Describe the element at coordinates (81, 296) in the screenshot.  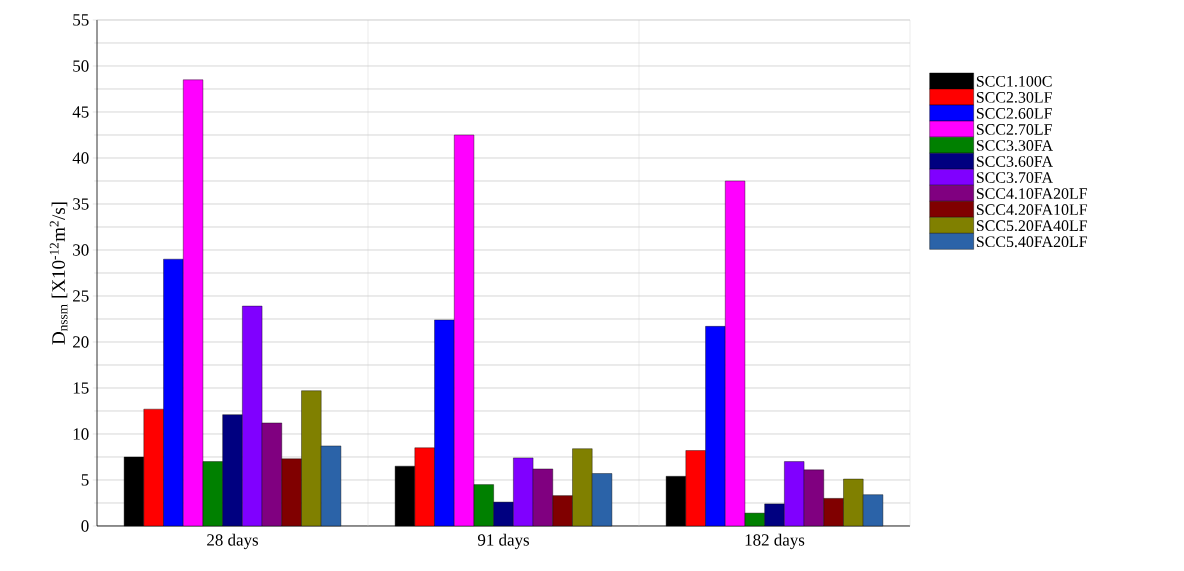
I see `y-tick-label: 25` at that location.